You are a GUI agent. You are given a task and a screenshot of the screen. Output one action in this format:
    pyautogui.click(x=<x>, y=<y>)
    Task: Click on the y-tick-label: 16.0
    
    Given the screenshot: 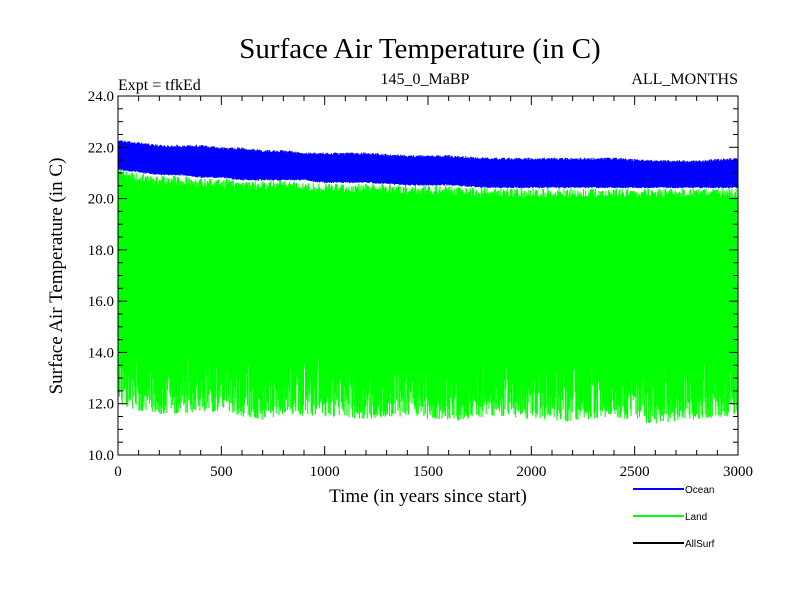 What is the action you would take?
    pyautogui.click(x=101, y=302)
    